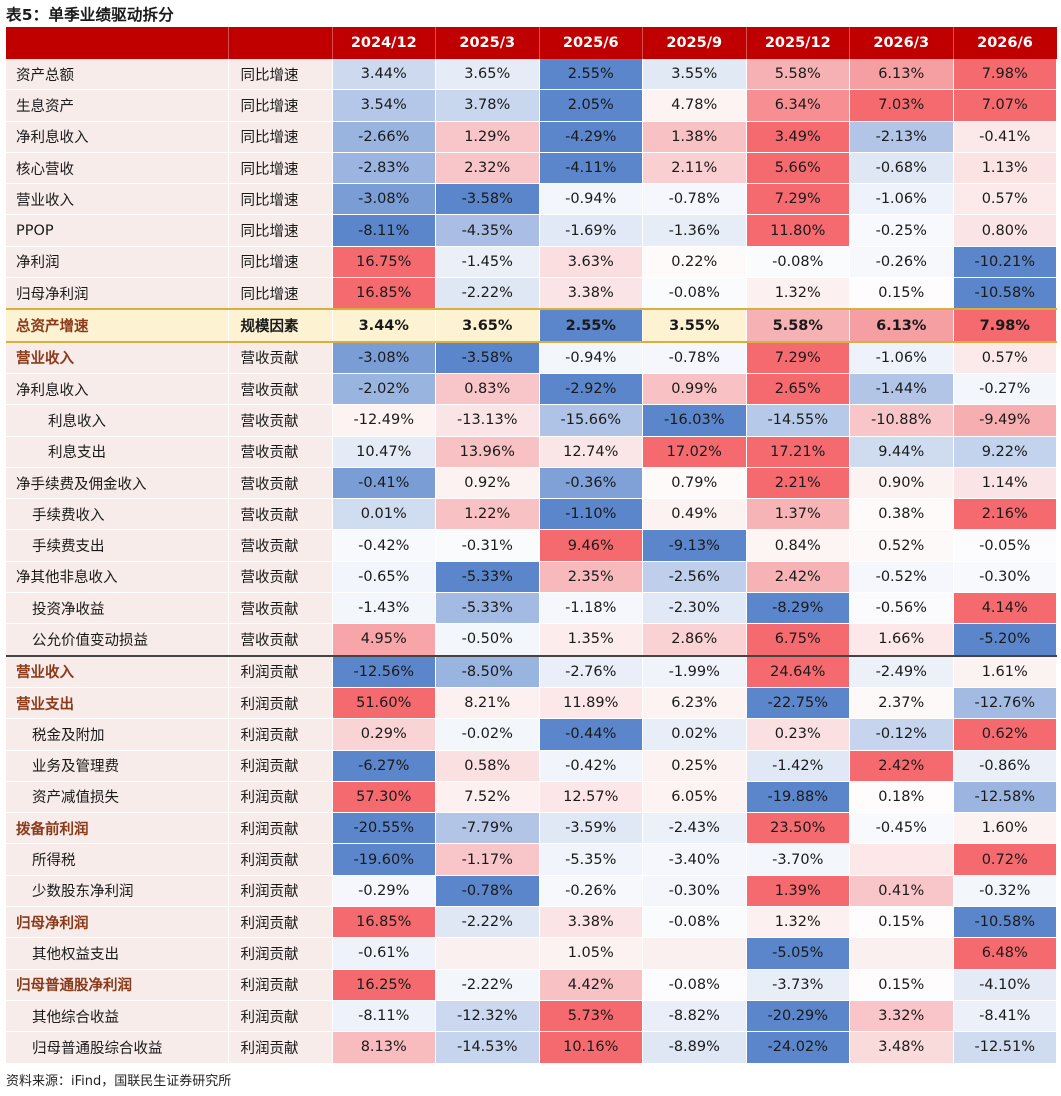 This screenshot has height=1096, width=1061. I want to click on value-cell: -2.49%, so click(901, 671).